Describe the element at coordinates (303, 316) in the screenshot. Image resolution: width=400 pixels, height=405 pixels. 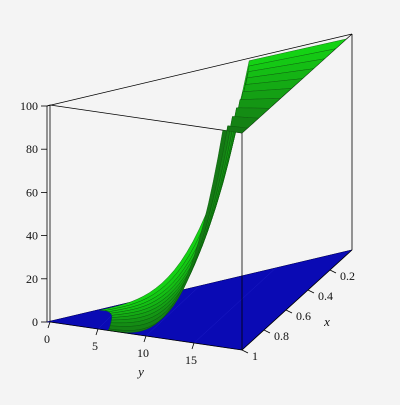
I see `x-tick-label: 0.6` at that location.